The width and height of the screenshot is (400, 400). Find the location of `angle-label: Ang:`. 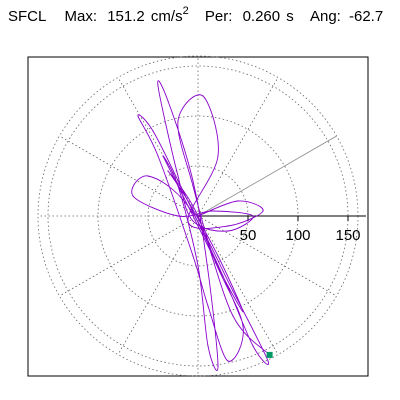

angle-label: Ang: is located at coordinates (325, 16).